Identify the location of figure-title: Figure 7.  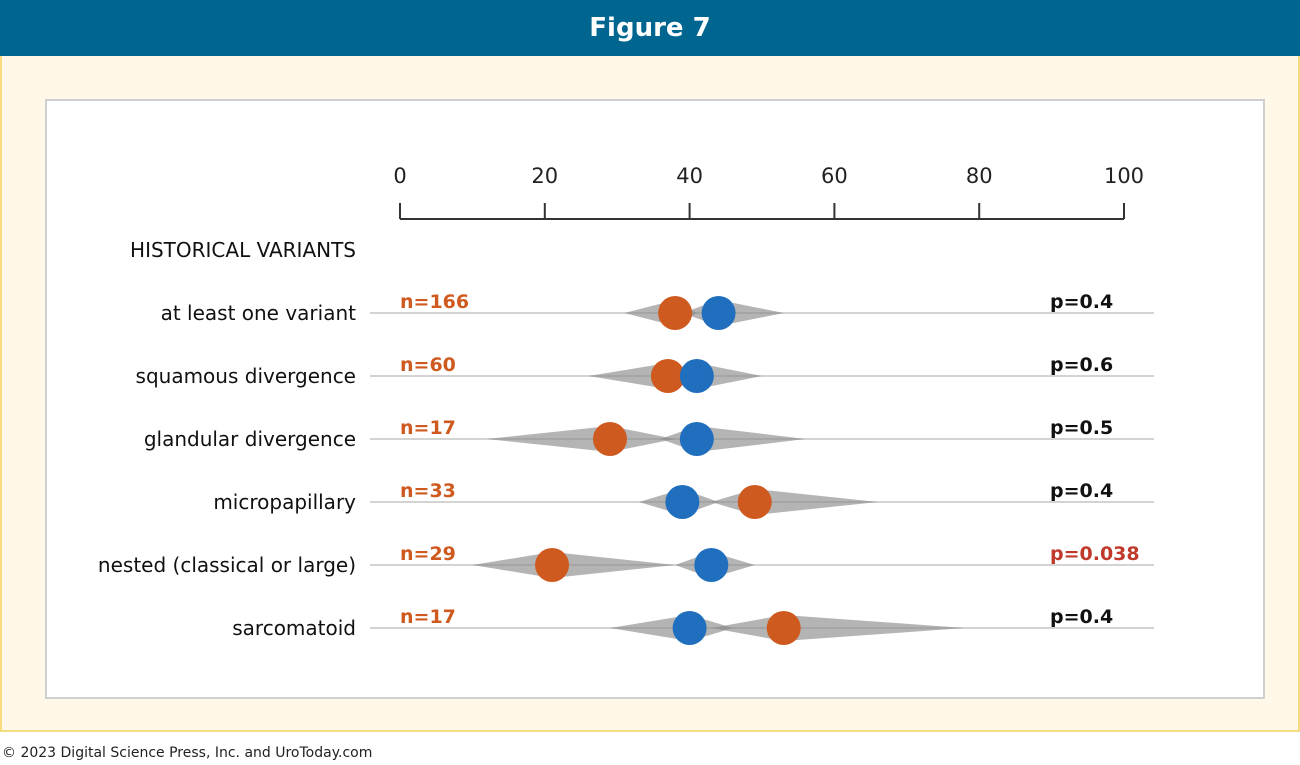
(650, 28).